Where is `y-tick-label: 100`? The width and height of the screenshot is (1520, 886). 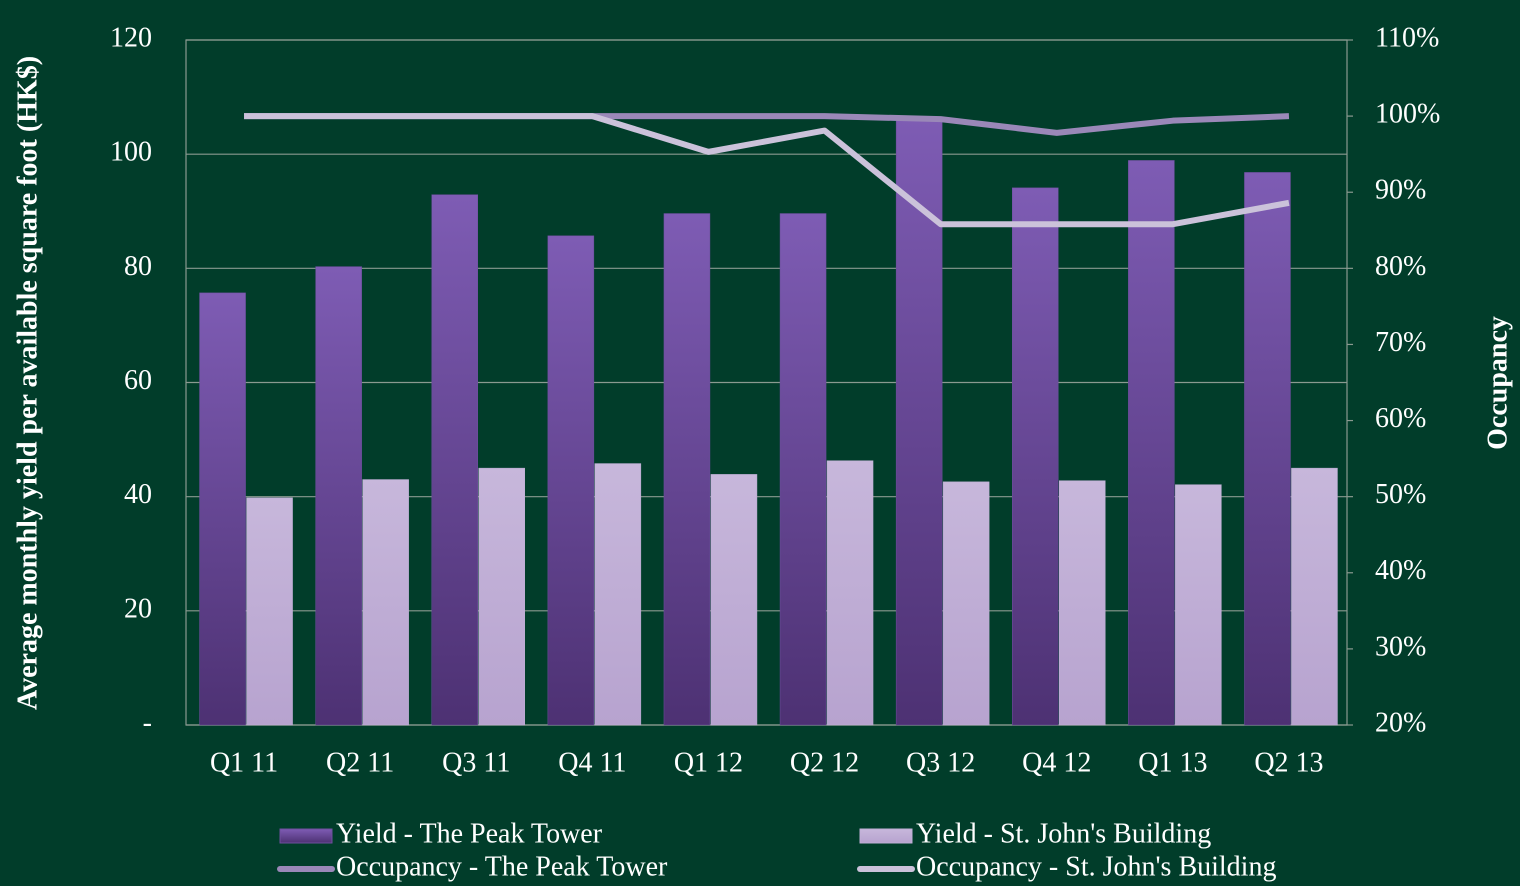
y-tick-label: 100 is located at coordinates (131, 152).